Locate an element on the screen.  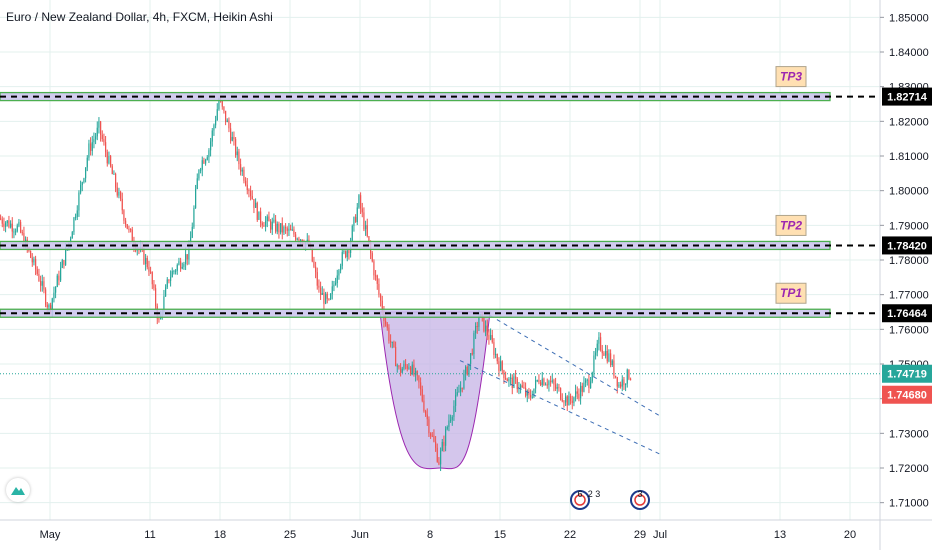
channel-line-lower is located at coordinates (560, 407).